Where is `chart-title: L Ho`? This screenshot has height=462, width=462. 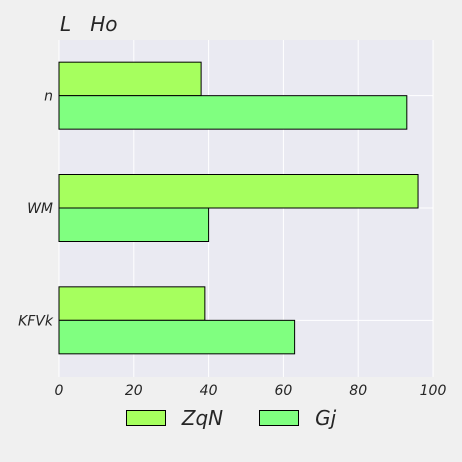 chart-title: L Ho is located at coordinates (89, 24).